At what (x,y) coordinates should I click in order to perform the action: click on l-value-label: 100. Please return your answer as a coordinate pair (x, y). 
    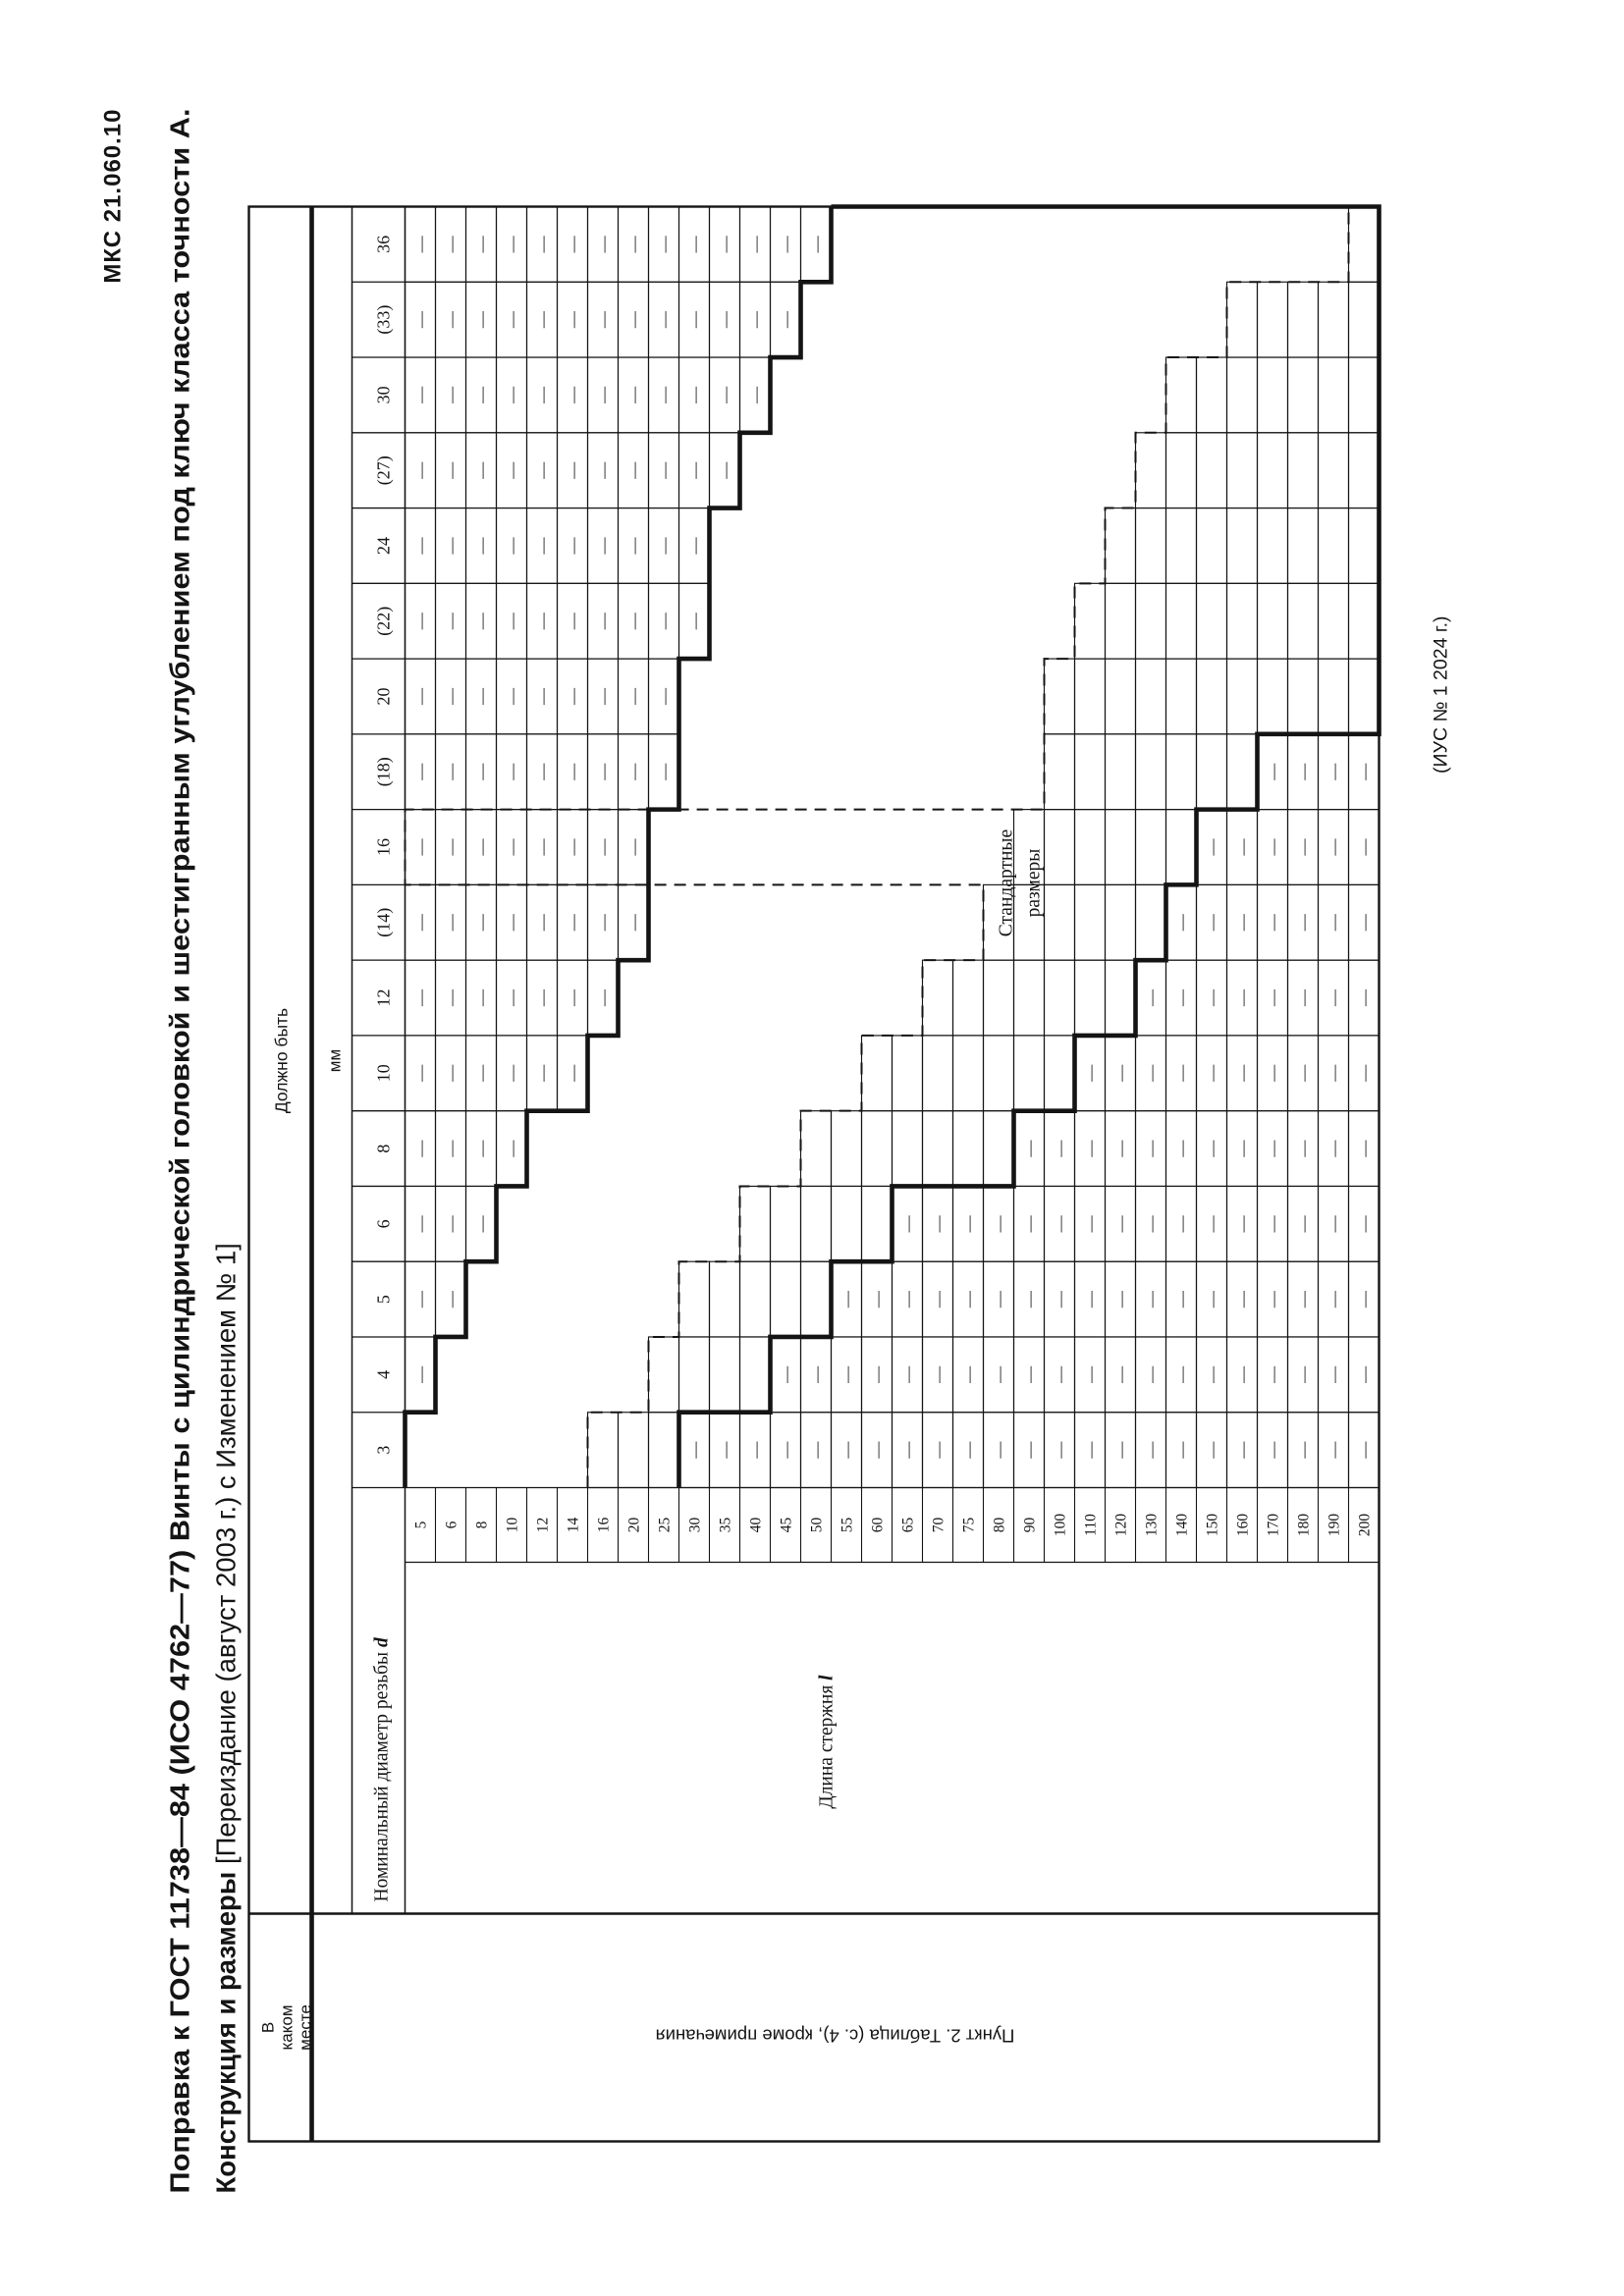
    Looking at the image, I should click on (1060, 1524).